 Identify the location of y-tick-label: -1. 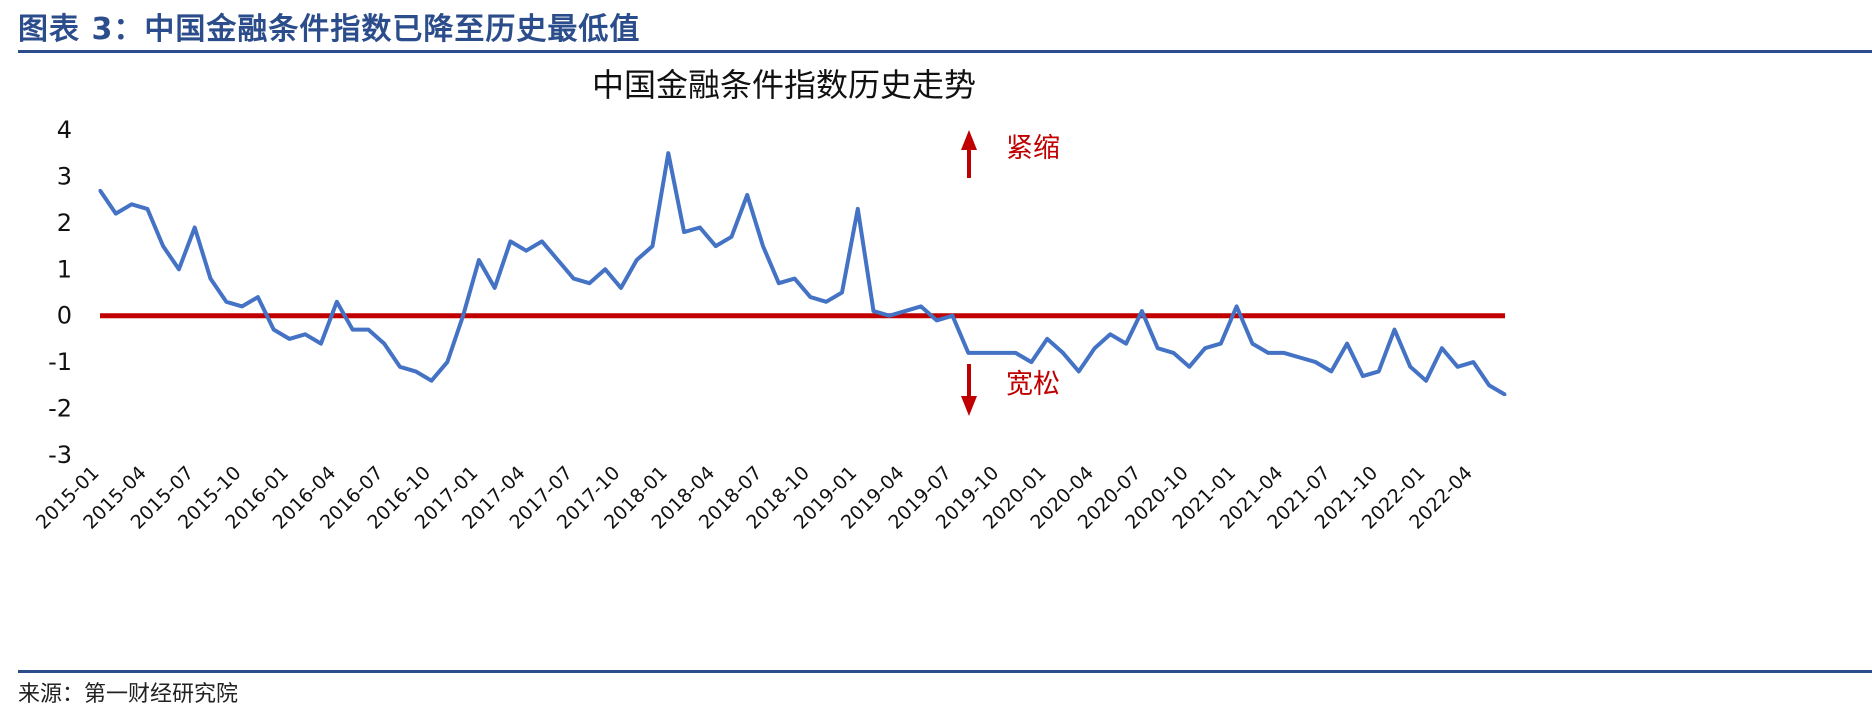
(60, 362).